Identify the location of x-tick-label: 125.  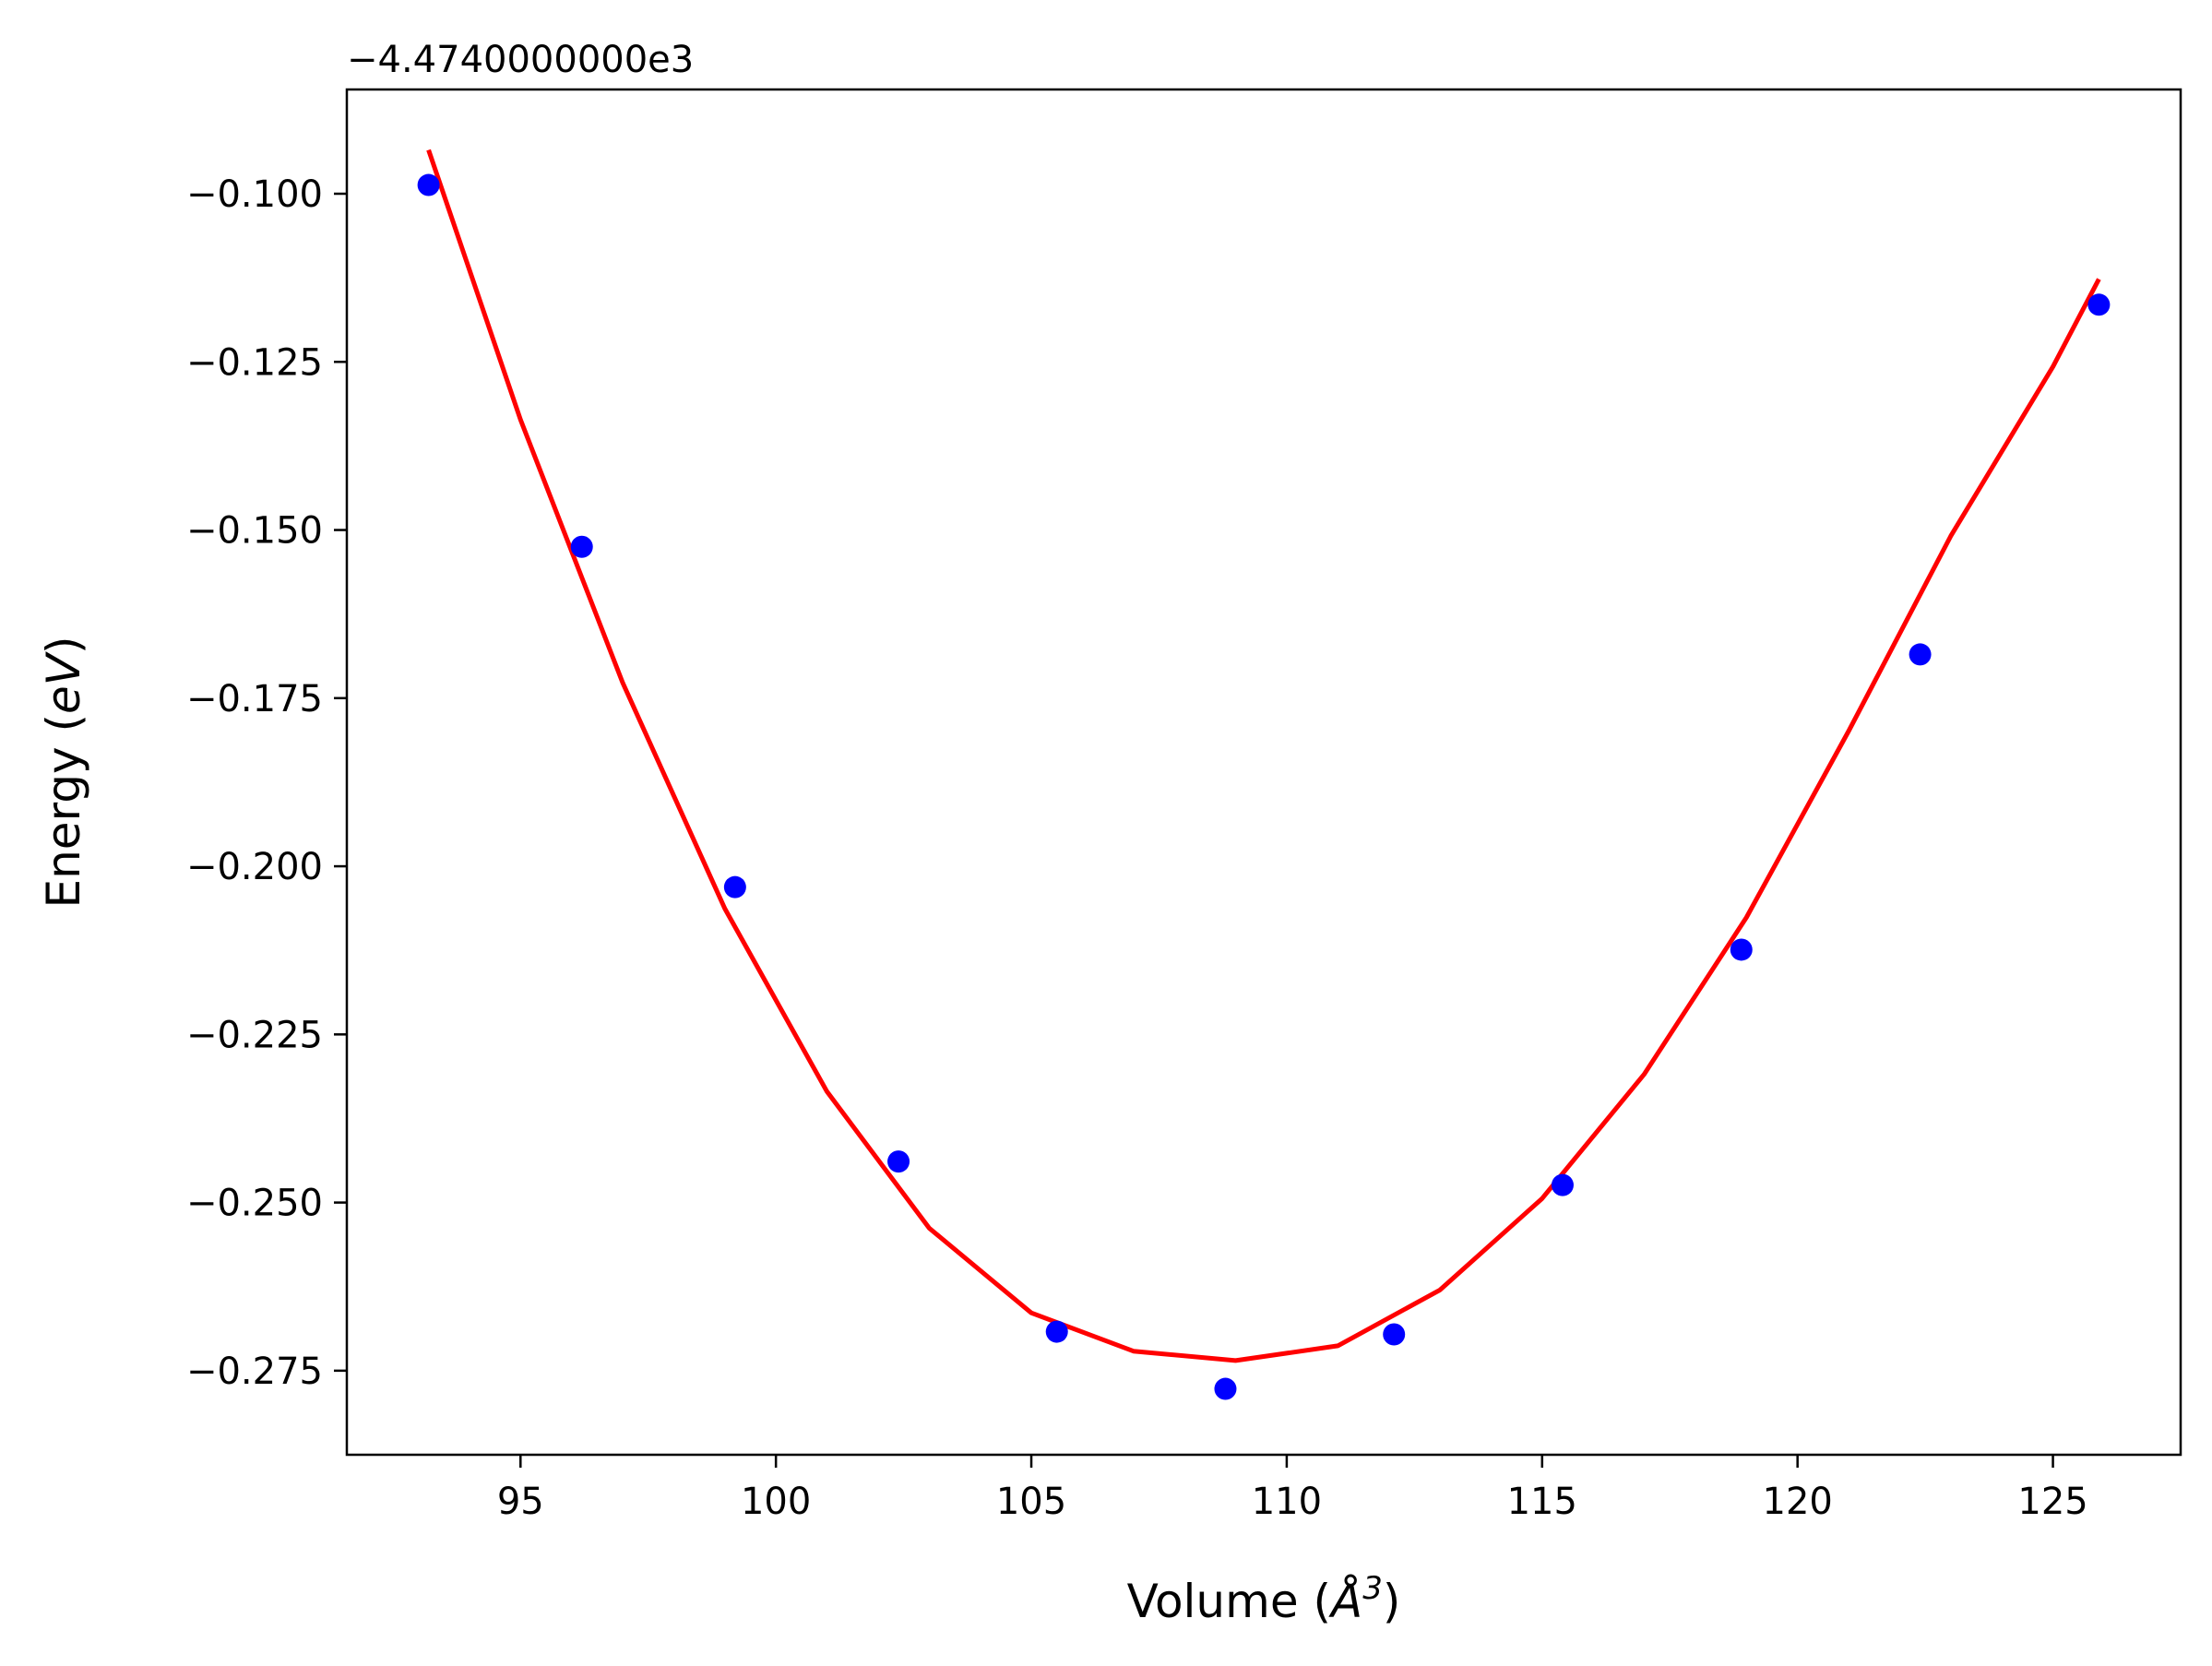
(2052, 1502).